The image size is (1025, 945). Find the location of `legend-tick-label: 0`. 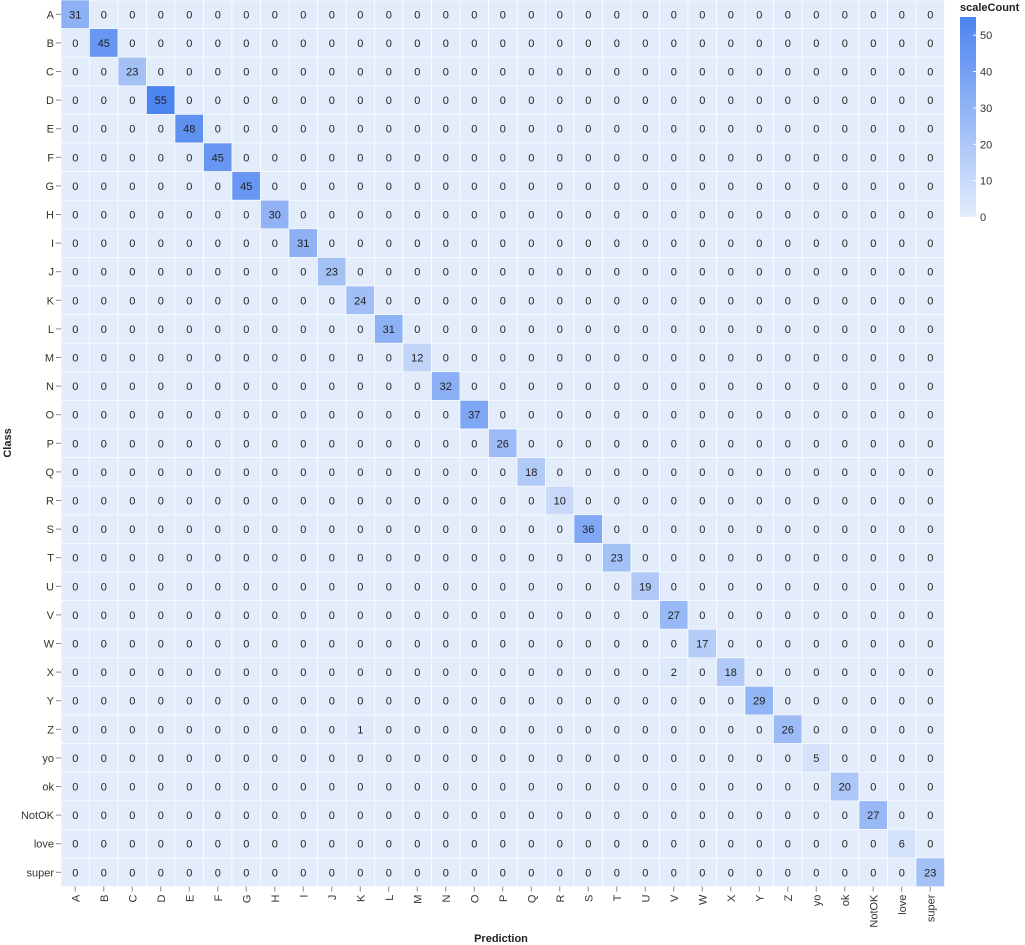

legend-tick-label: 0 is located at coordinates (983, 218).